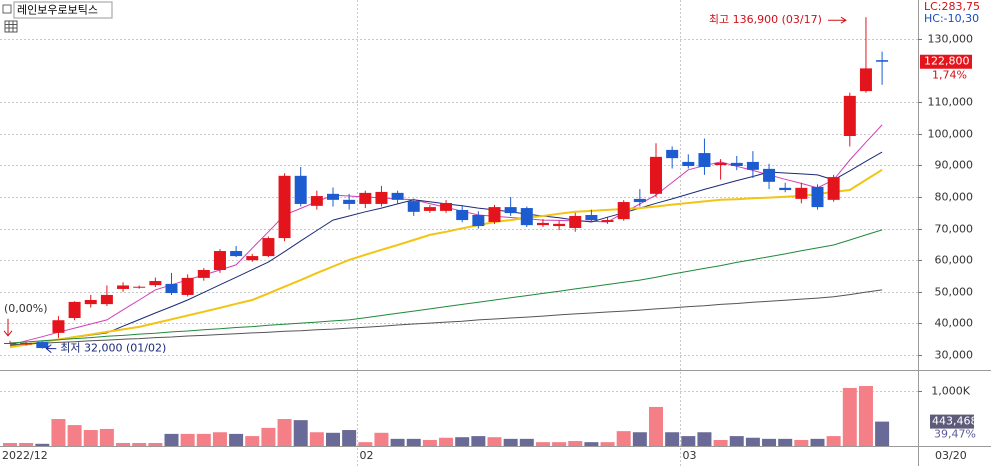 This screenshot has width=991, height=466. I want to click on end-date-label: 03/20, so click(951, 455).